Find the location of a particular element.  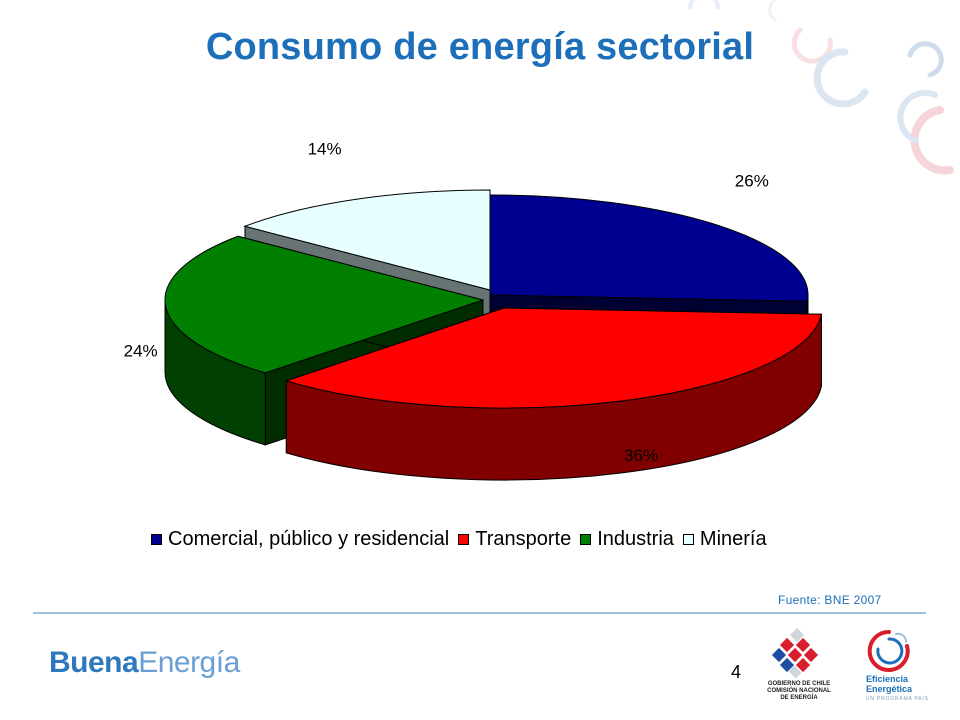

gobierno-line2: COMISIÓN NACIONAL is located at coordinates (799, 691).